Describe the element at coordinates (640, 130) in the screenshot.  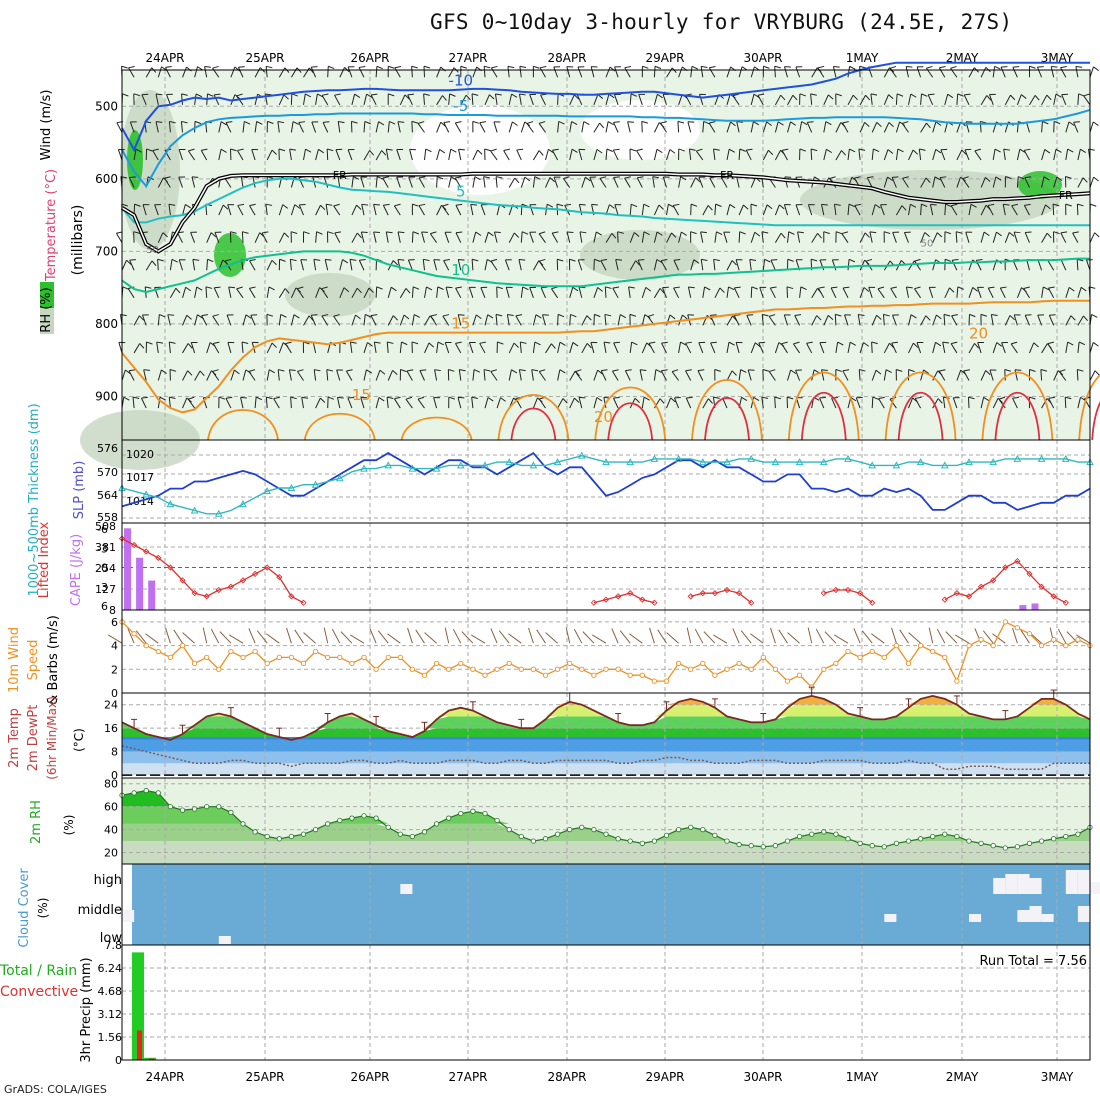
I see `rh-shading-low` at that location.